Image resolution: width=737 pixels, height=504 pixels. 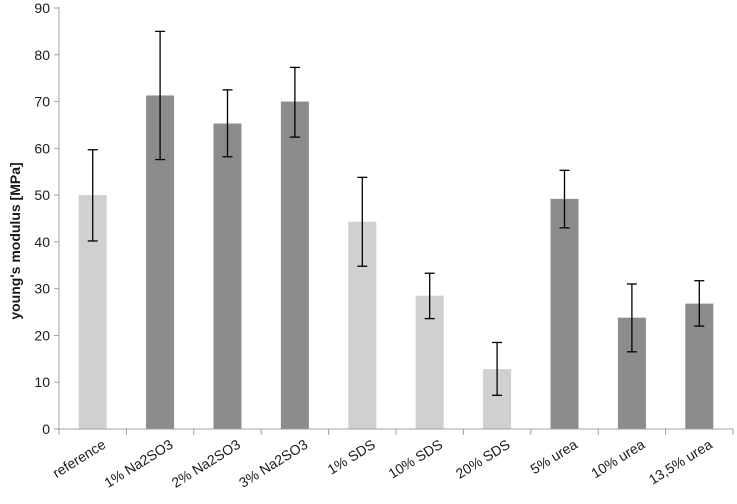 What do you see at coordinates (553, 456) in the screenshot?
I see `x-tick-label: 5% urea` at bounding box center [553, 456].